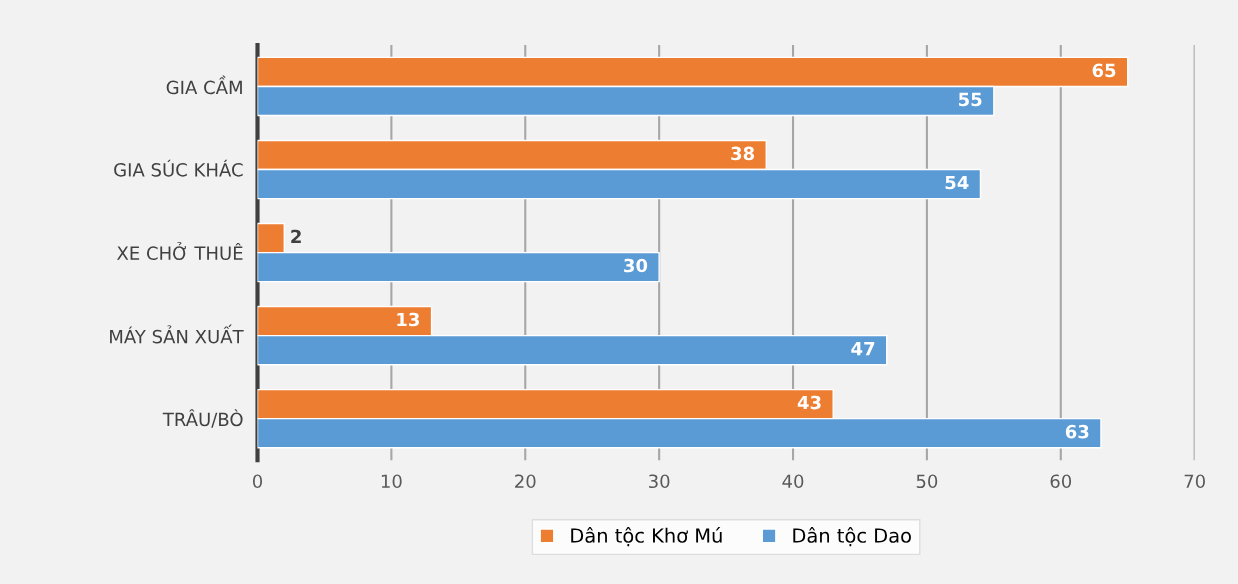  I want to click on x-tick-label: 60, so click(1061, 481).